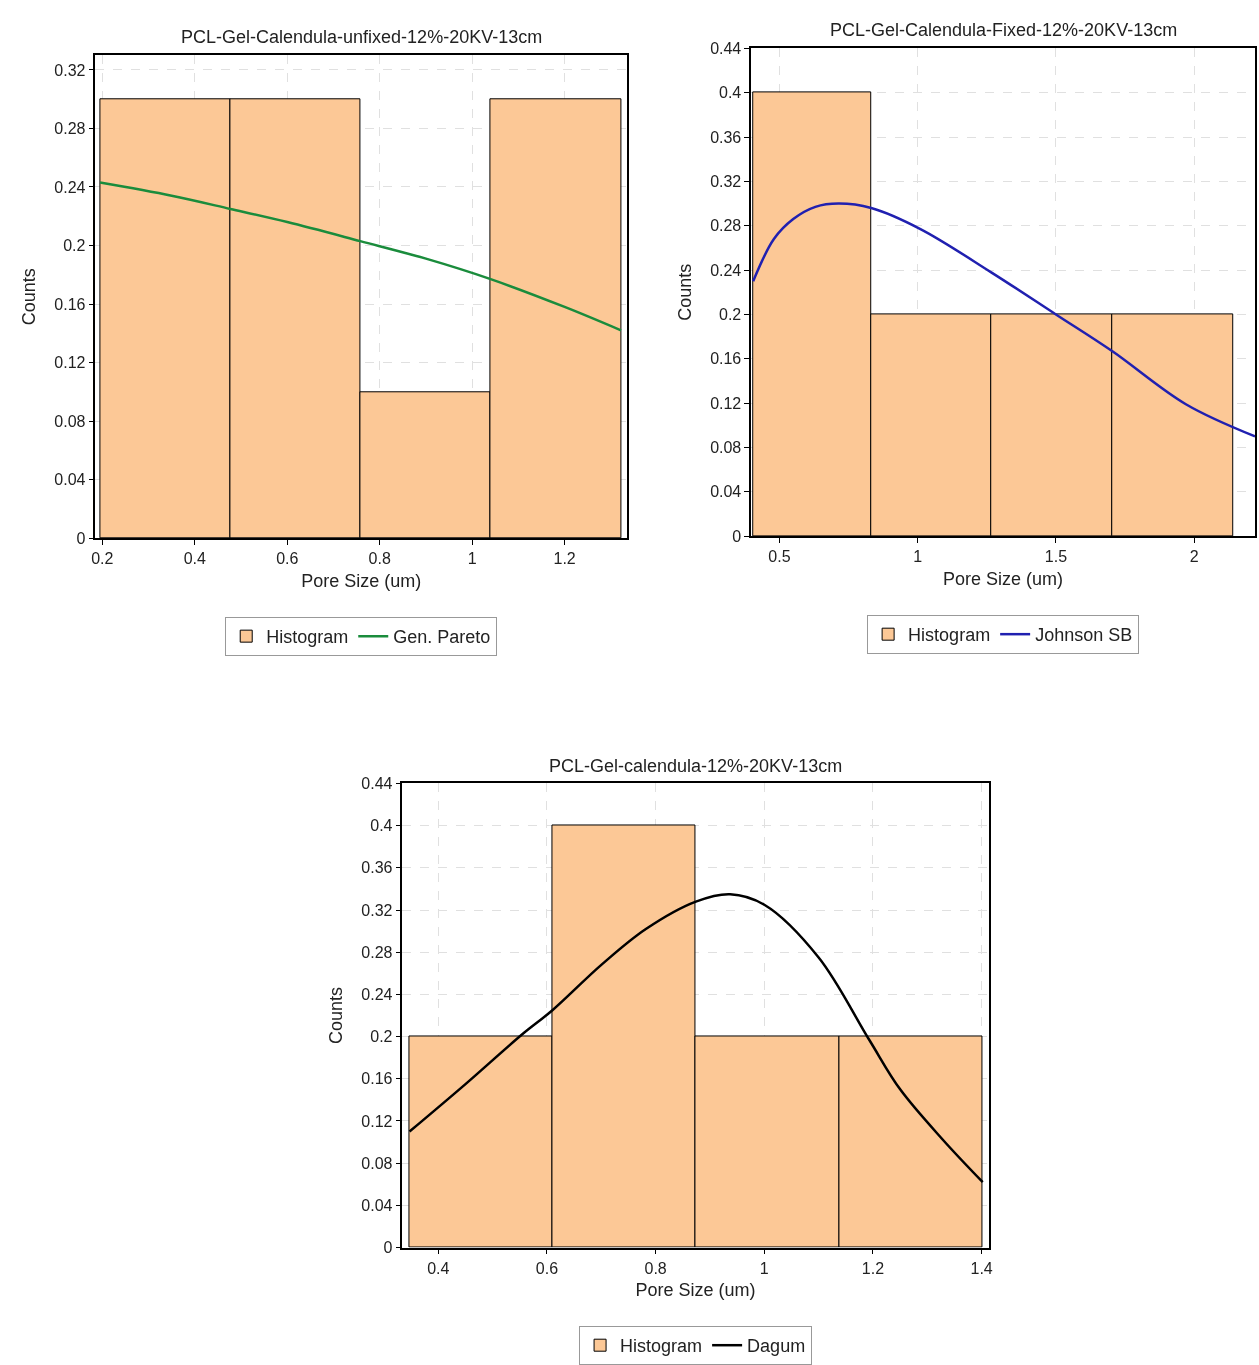  I want to click on legend-label: Dagum, so click(776, 1346).